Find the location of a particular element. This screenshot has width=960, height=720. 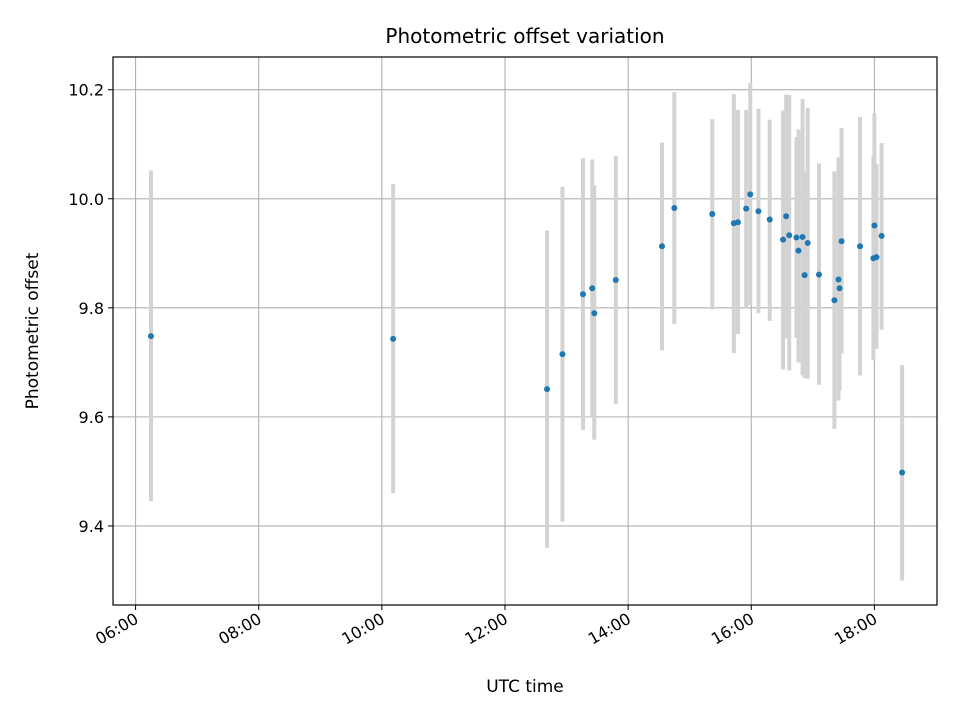

x-axis-label: UTC time is located at coordinates (525, 687).